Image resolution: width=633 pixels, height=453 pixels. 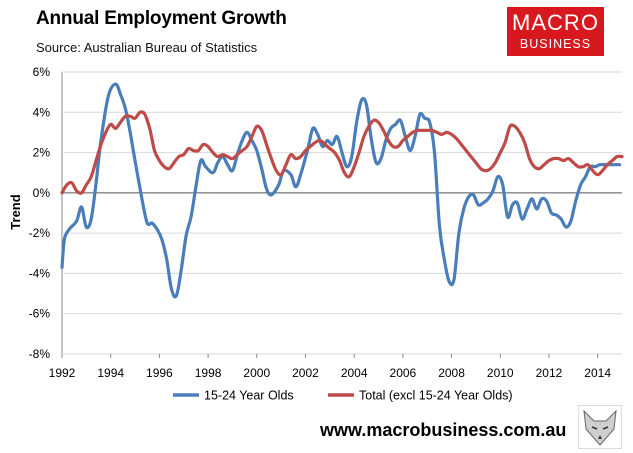 What do you see at coordinates (161, 18) in the screenshot?
I see `chart-title: Annual Employment Growth` at bounding box center [161, 18].